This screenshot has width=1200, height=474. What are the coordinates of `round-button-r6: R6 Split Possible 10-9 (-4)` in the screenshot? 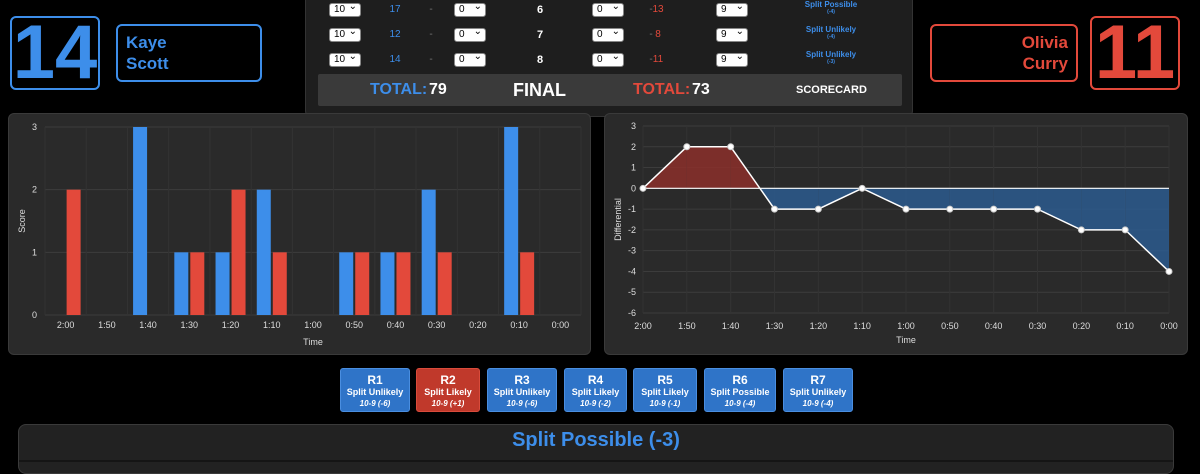 It's located at (740, 390).